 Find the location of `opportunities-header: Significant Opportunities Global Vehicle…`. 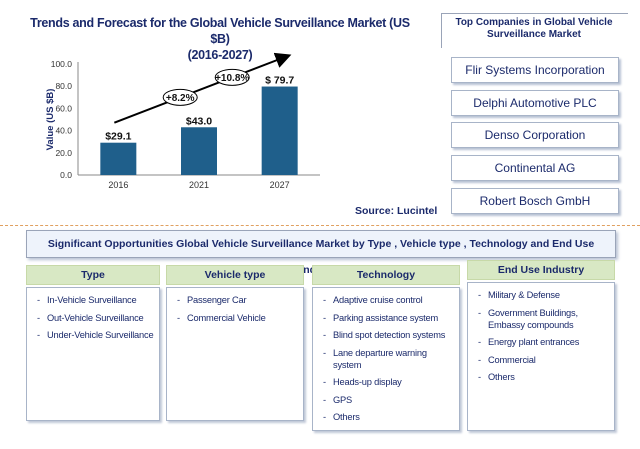

opportunities-header: Significant Opportunities Global Vehicle… is located at coordinates (321, 253).